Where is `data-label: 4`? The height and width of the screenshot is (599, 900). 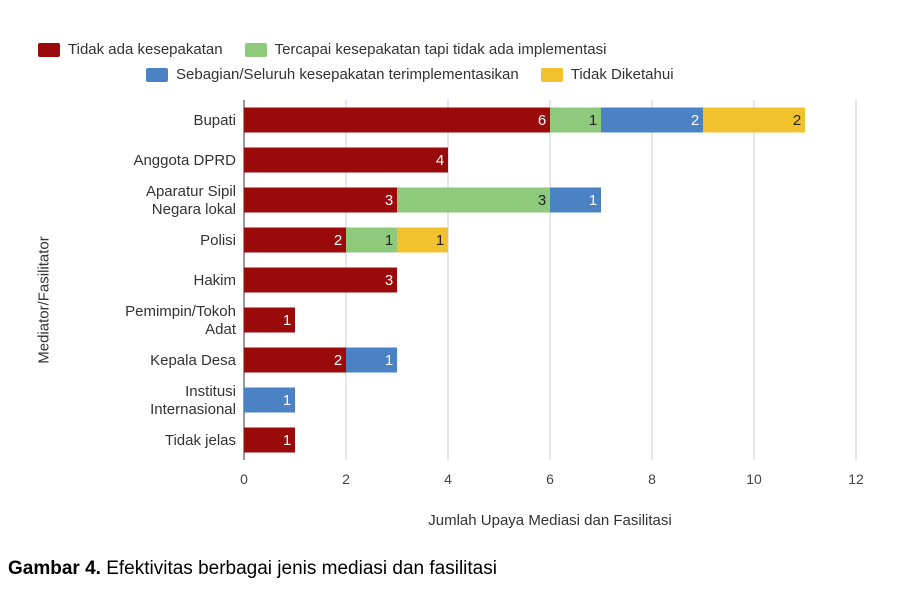 data-label: 4 is located at coordinates (440, 160).